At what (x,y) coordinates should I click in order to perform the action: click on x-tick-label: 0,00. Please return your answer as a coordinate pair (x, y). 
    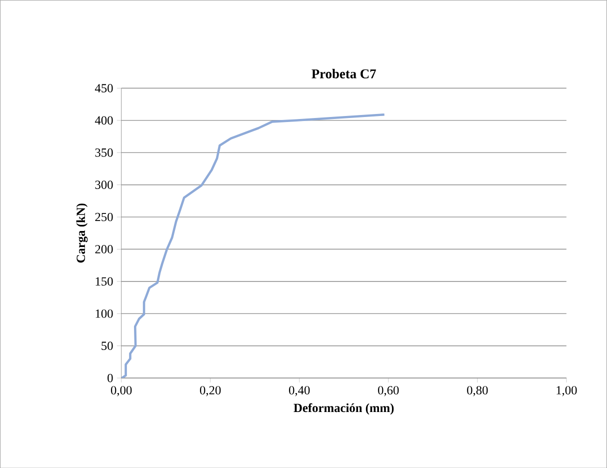
    Looking at the image, I should click on (121, 391).